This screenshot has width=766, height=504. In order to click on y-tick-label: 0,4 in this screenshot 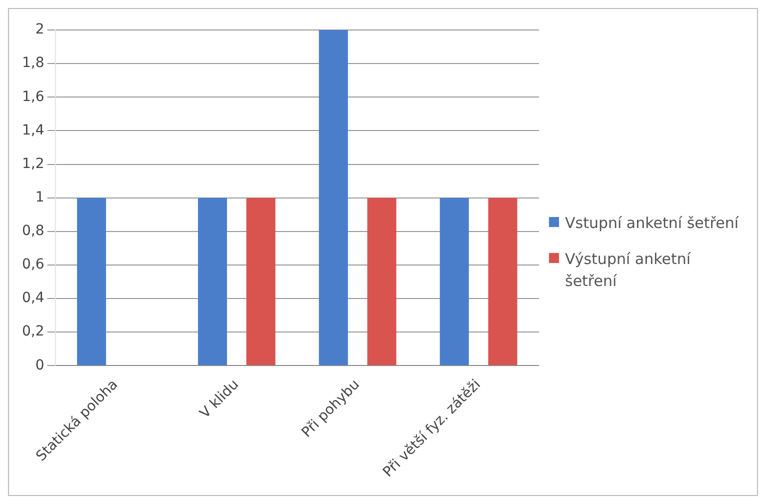, I will do `click(33, 298)`.